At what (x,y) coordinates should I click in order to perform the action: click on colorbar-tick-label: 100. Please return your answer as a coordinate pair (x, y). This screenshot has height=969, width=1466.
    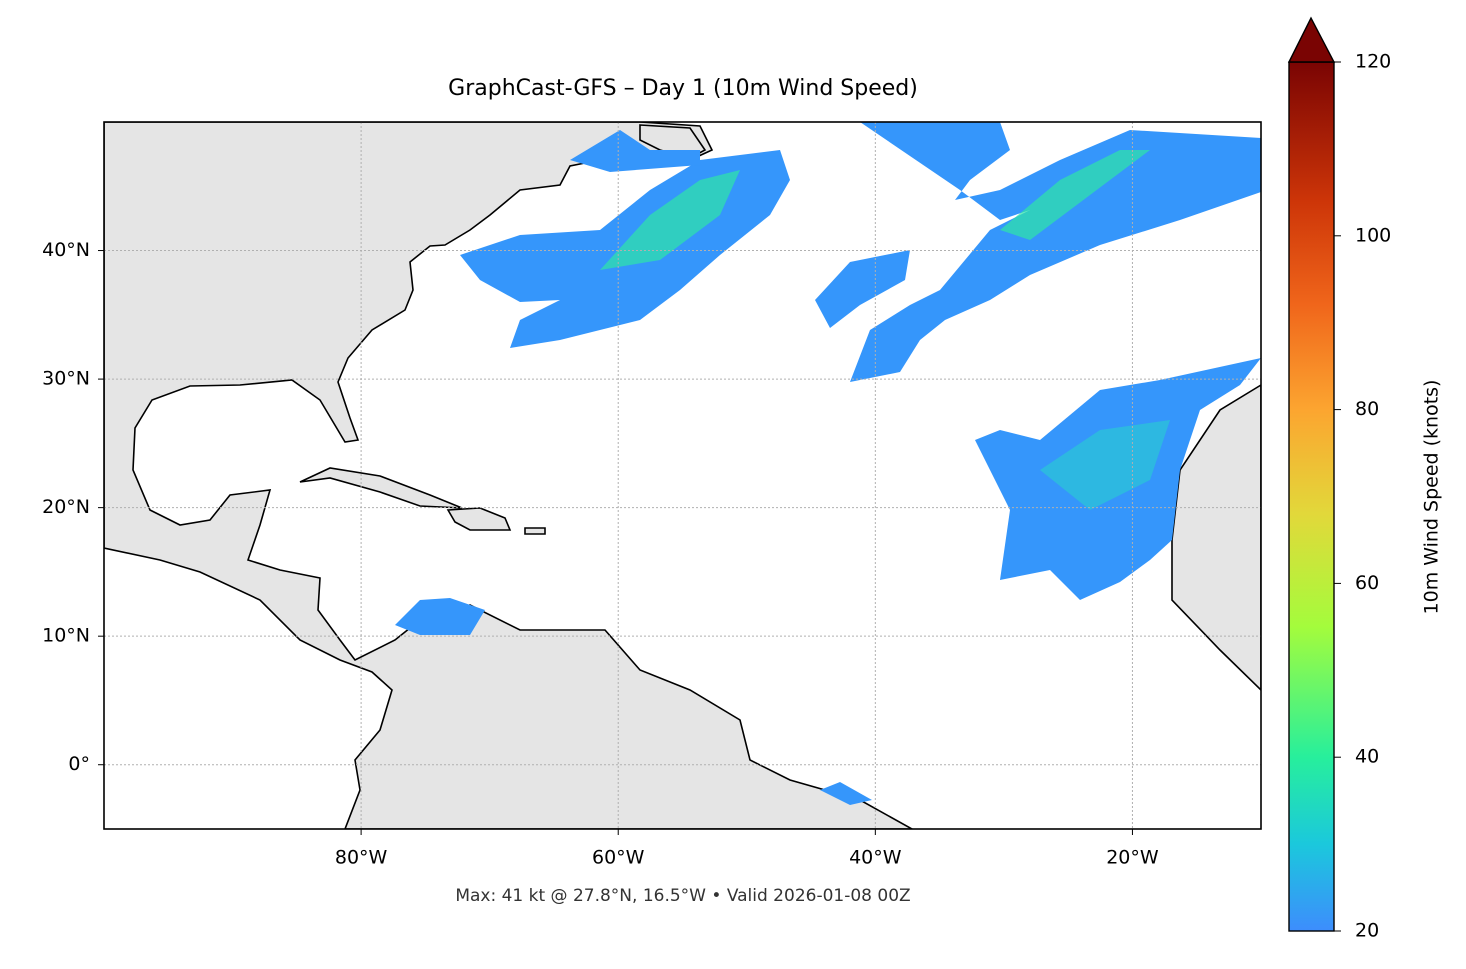
    Looking at the image, I should click on (1373, 235).